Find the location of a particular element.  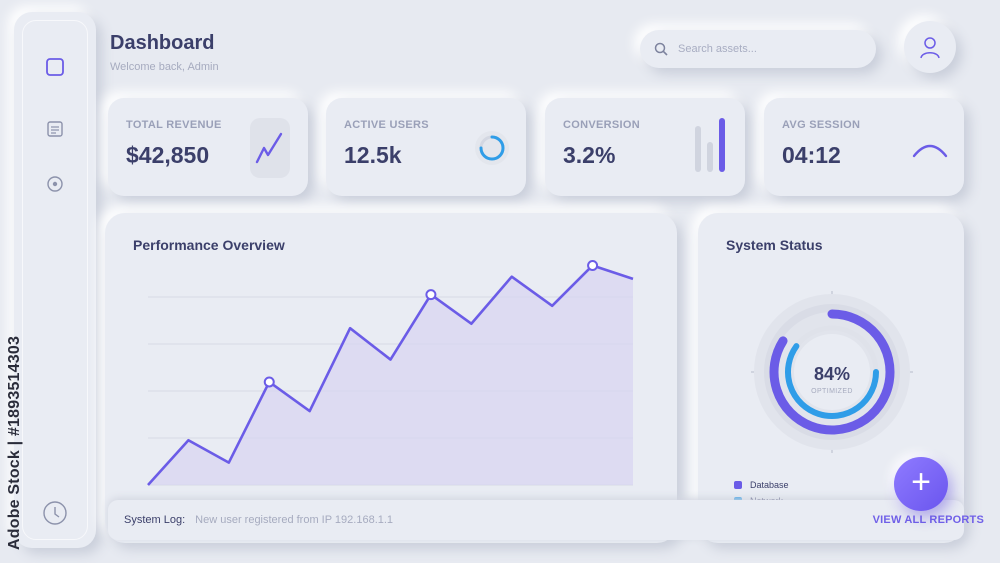

panel-title: Performance Overview is located at coordinates (209, 245).